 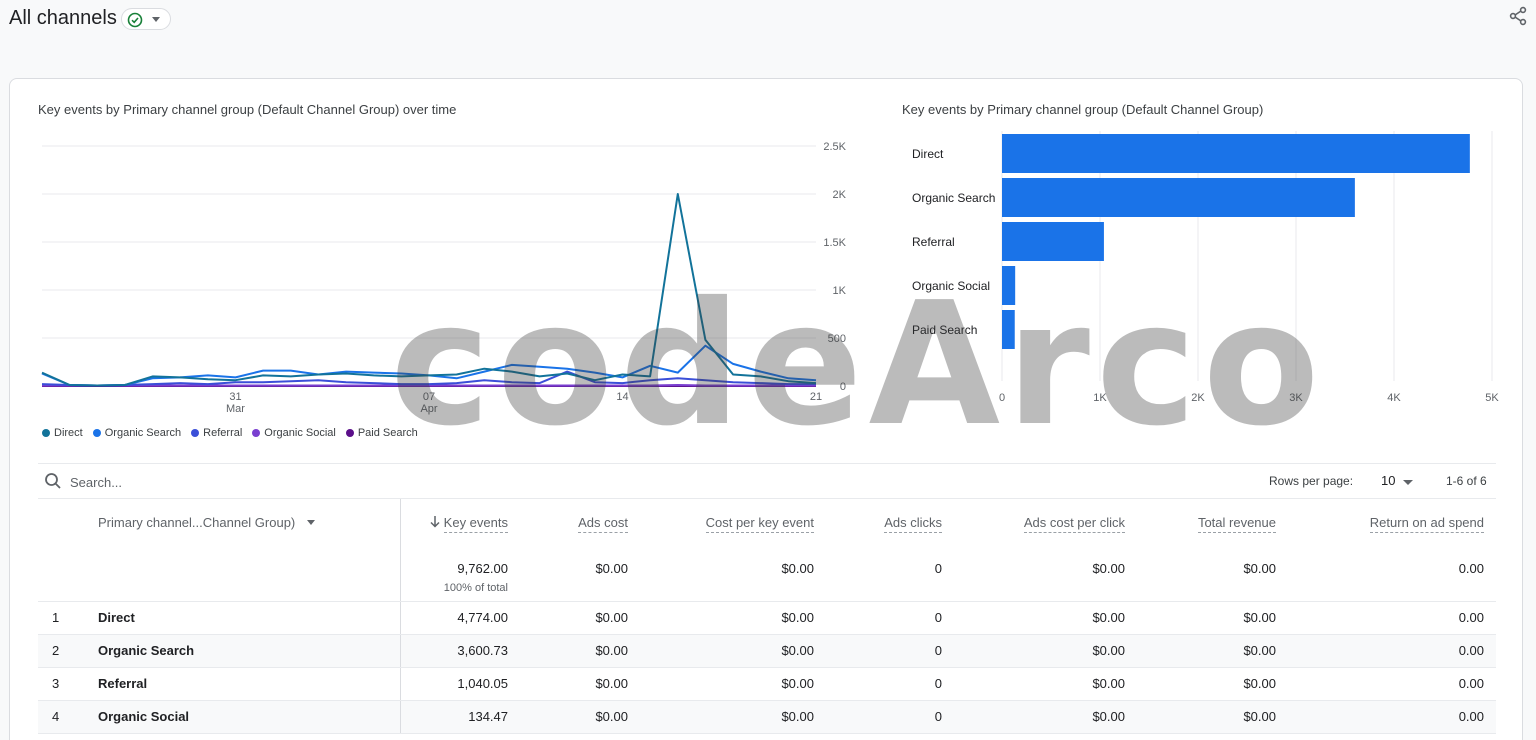 What do you see at coordinates (135, 20) in the screenshot?
I see `check-circle-icon` at bounding box center [135, 20].